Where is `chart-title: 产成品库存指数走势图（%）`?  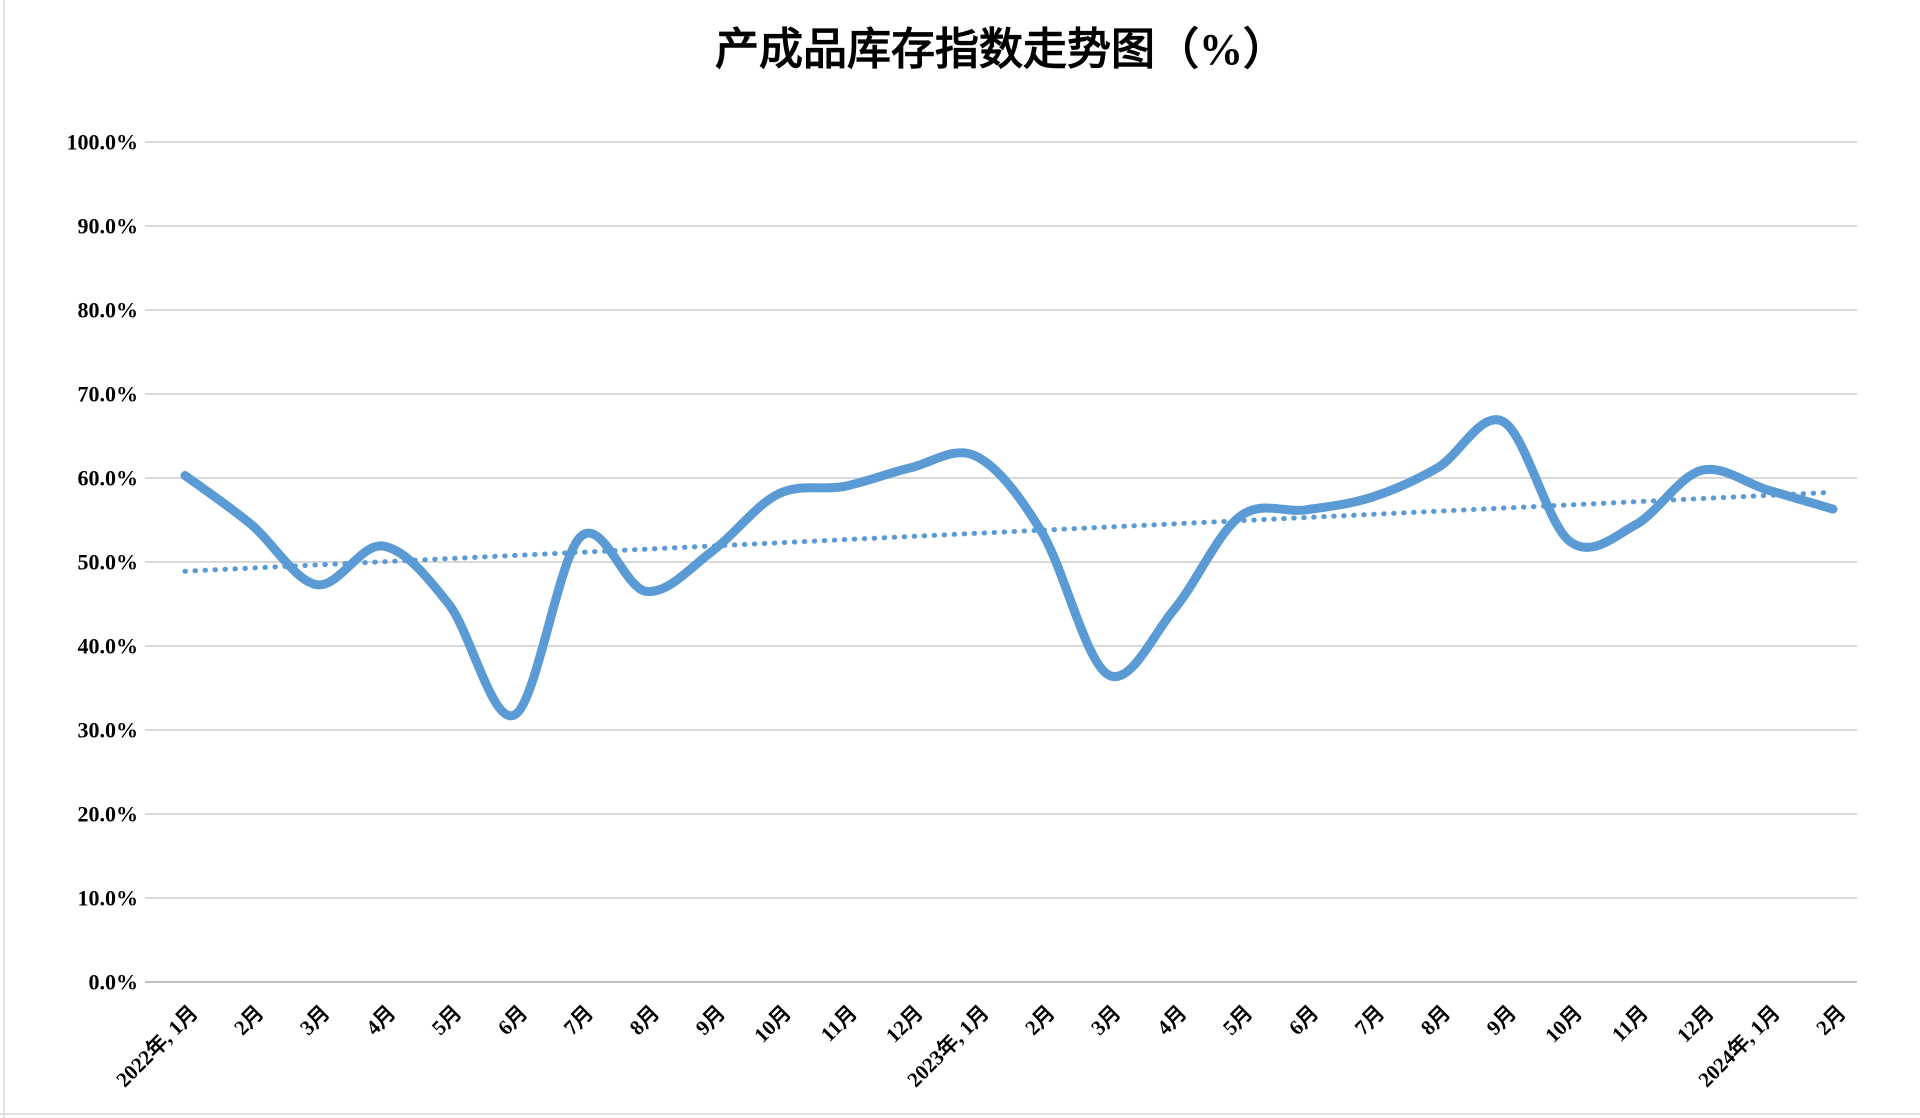
chart-title: 产成品库存指数走势图（%） is located at coordinates (1001, 49).